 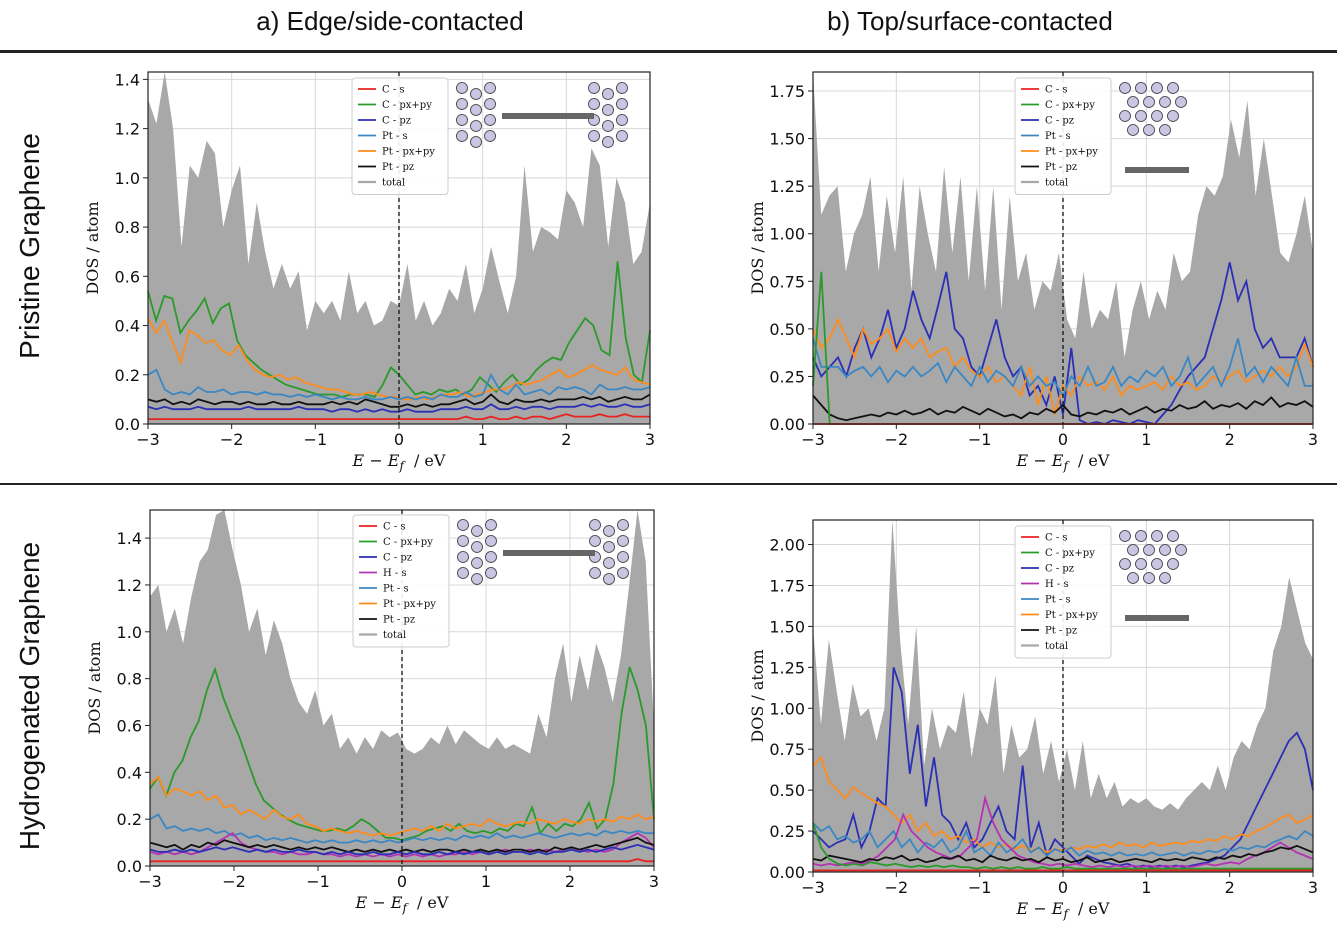 I want to click on series-line-pt-px-py, so click(x=1063, y=366).